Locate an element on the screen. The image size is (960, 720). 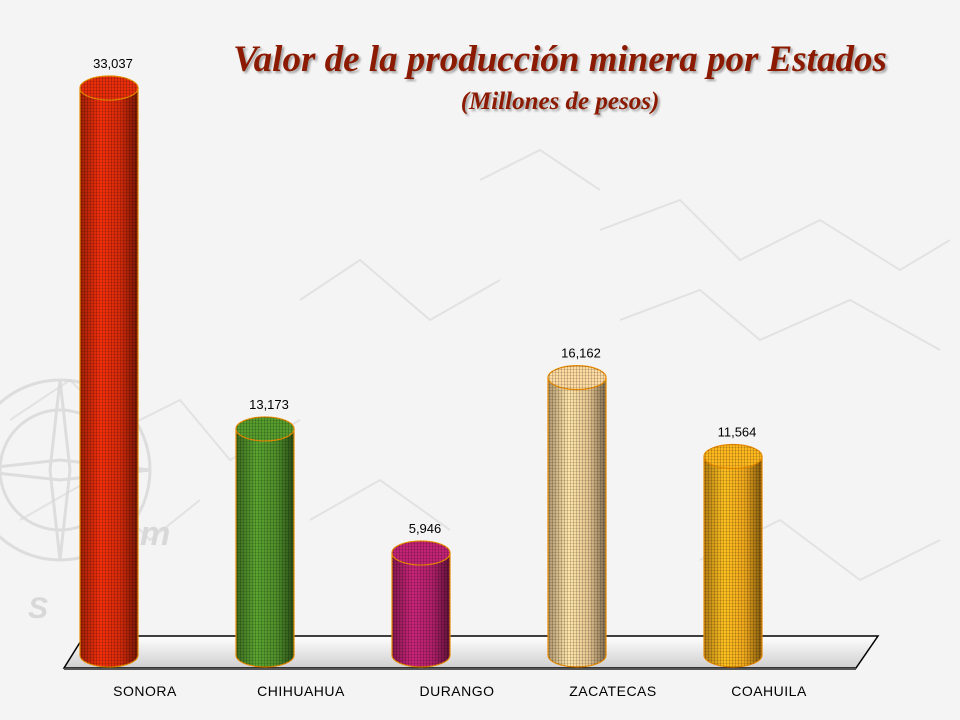
bg-glyph-s: S is located at coordinates (38, 608).